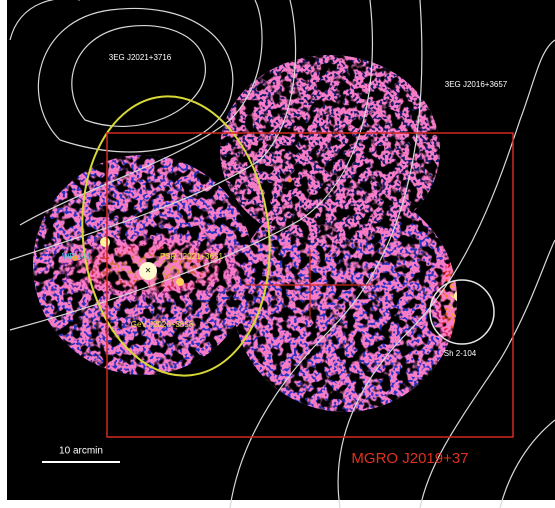 The image size is (555, 508). I want to click on source-label: MGRO J2019+37, so click(409, 458).